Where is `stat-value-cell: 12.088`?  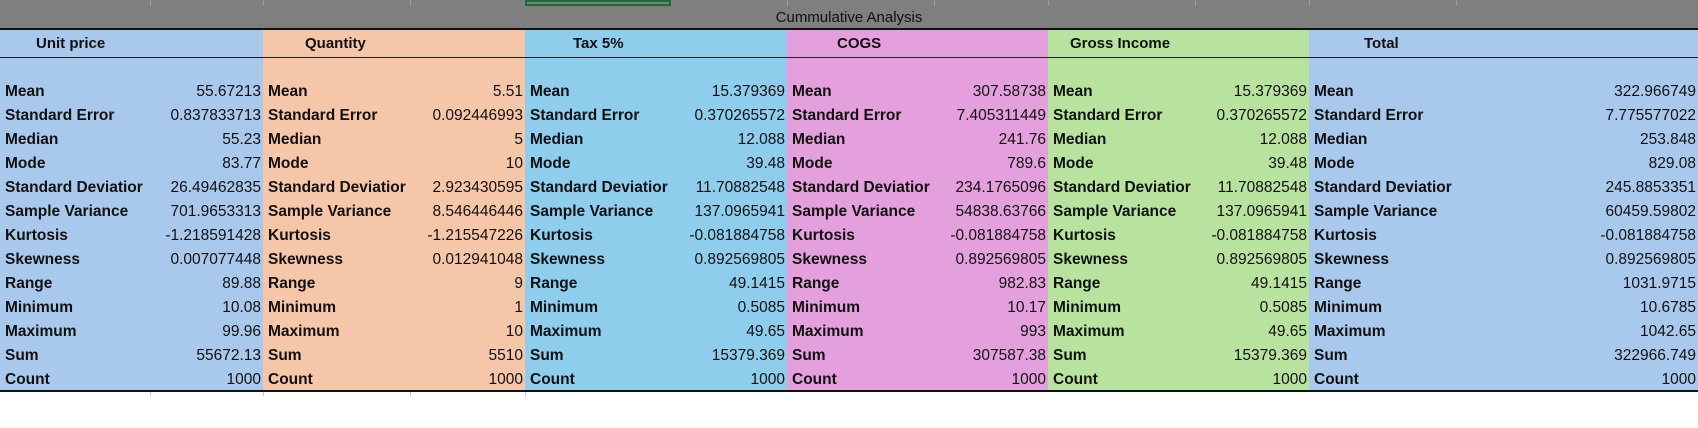 stat-value-cell: 12.088 is located at coordinates (1283, 139).